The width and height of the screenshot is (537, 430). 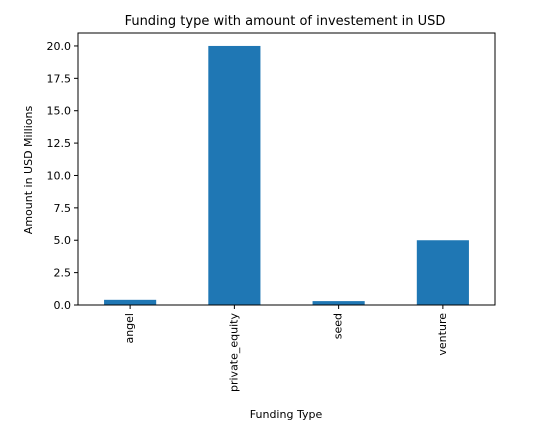 I want to click on y-axis: 0.0 2.5 5.0 7.5 10.0 12.5 15.0 17.5 20.0, so click(x=62, y=176).